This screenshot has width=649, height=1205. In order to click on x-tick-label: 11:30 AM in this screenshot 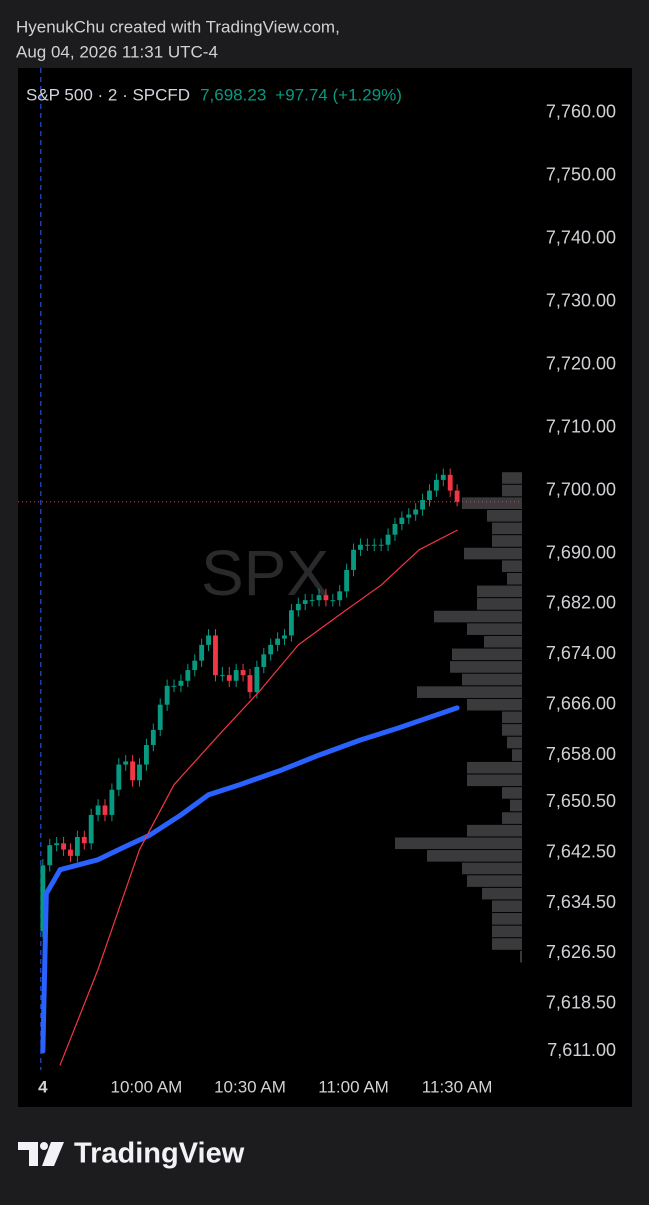, I will do `click(457, 1086)`.